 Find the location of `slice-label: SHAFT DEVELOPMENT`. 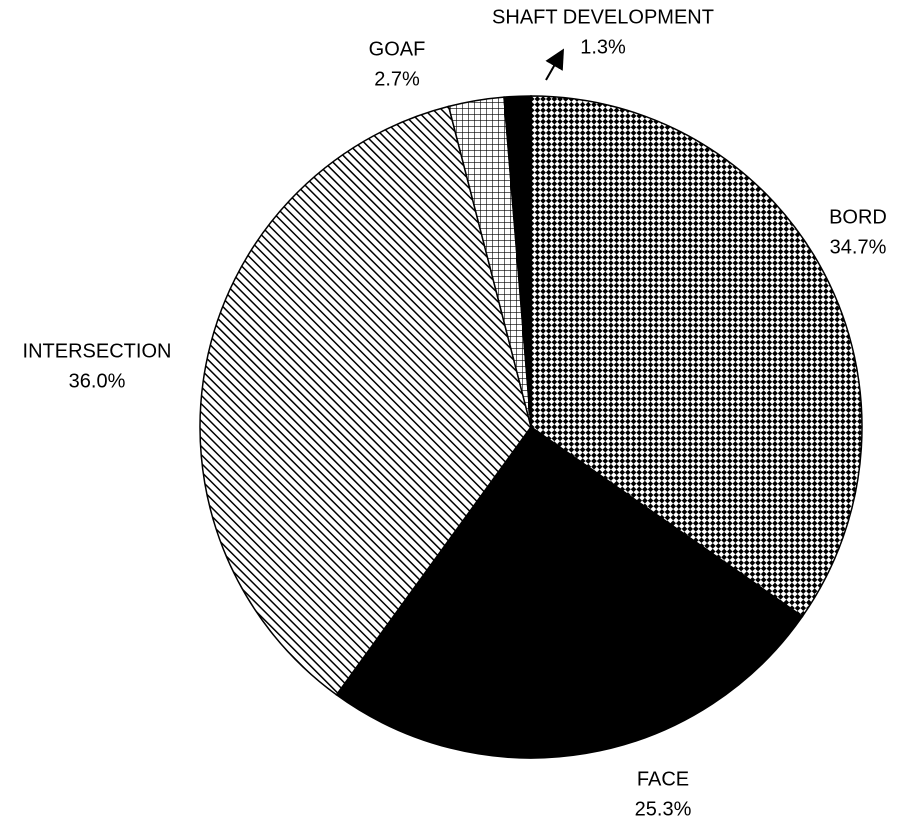

slice-label: SHAFT DEVELOPMENT is located at coordinates (603, 17).